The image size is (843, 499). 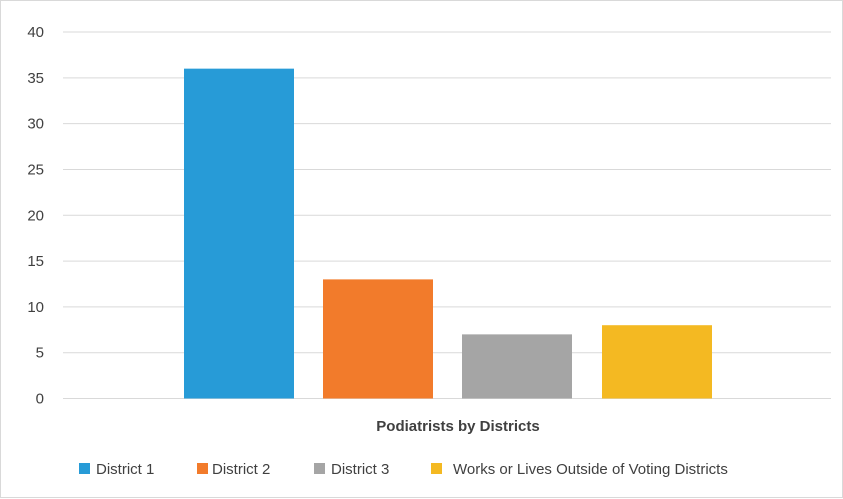 What do you see at coordinates (40, 353) in the screenshot?
I see `y-tick-label: 5` at bounding box center [40, 353].